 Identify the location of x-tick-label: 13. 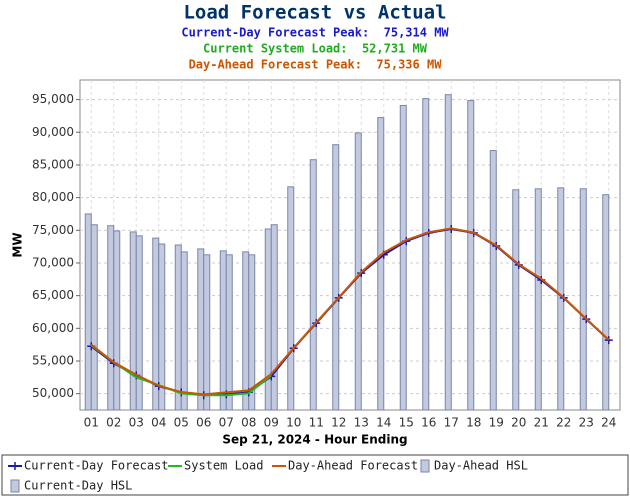
(361, 423).